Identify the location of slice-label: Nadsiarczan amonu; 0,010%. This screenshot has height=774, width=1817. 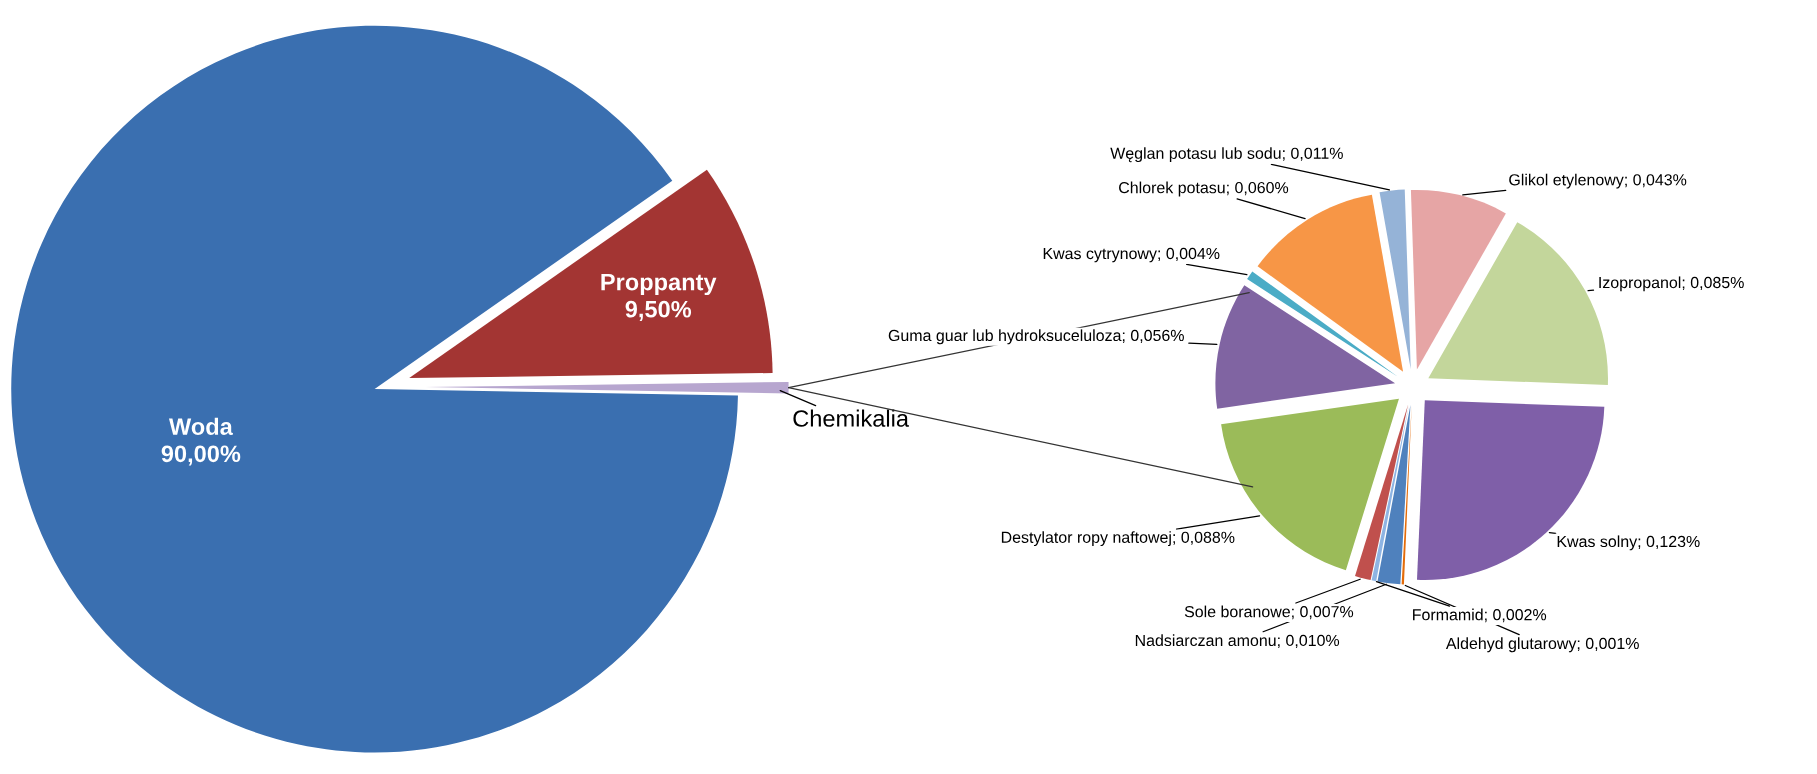
(1237, 641).